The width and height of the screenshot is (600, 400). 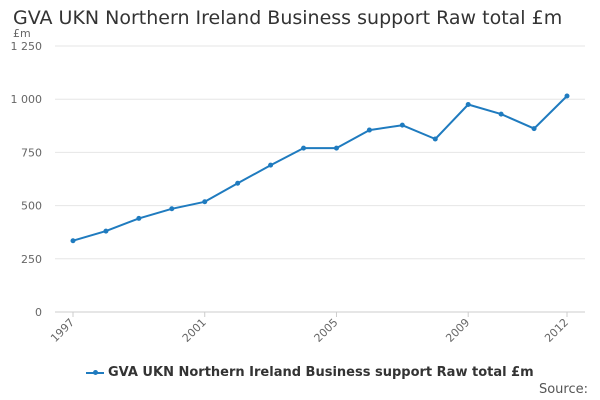 What do you see at coordinates (457, 330) in the screenshot?
I see `x-tick-label: 2009` at bounding box center [457, 330].